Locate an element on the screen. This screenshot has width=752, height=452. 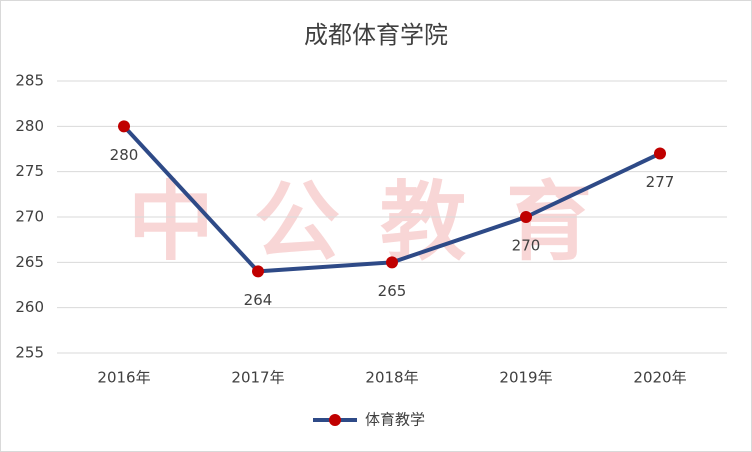
y-tick-label: 265 is located at coordinates (29, 262).